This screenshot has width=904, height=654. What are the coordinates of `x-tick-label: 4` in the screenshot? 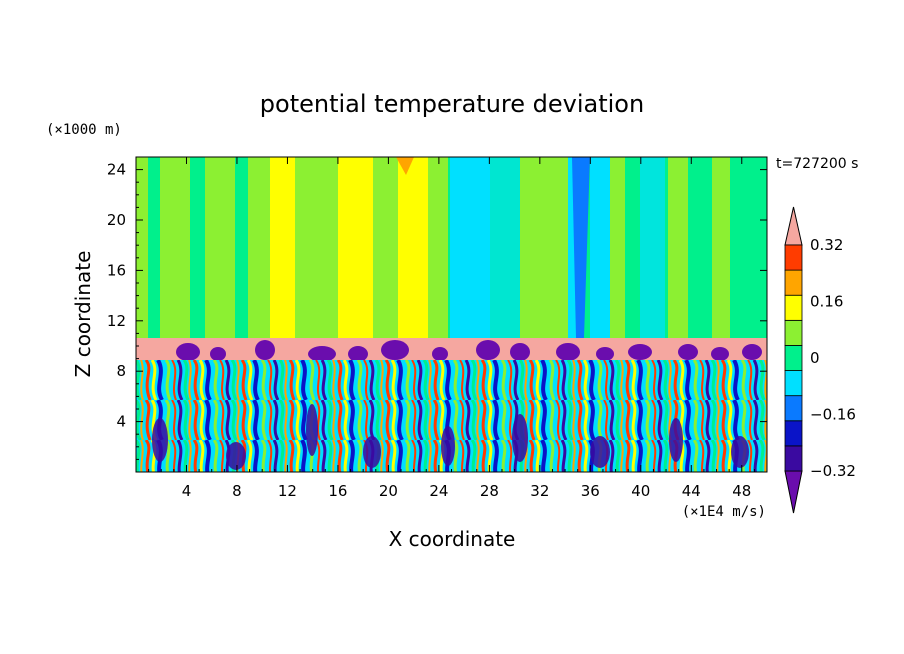 It's located at (187, 491).